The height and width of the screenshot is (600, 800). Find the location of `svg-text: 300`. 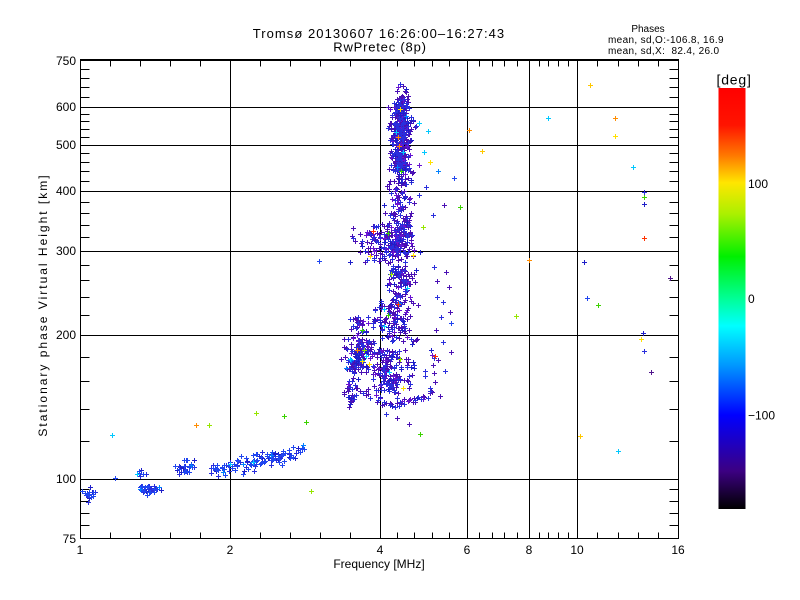

svg-text: 300 is located at coordinates (66, 251).